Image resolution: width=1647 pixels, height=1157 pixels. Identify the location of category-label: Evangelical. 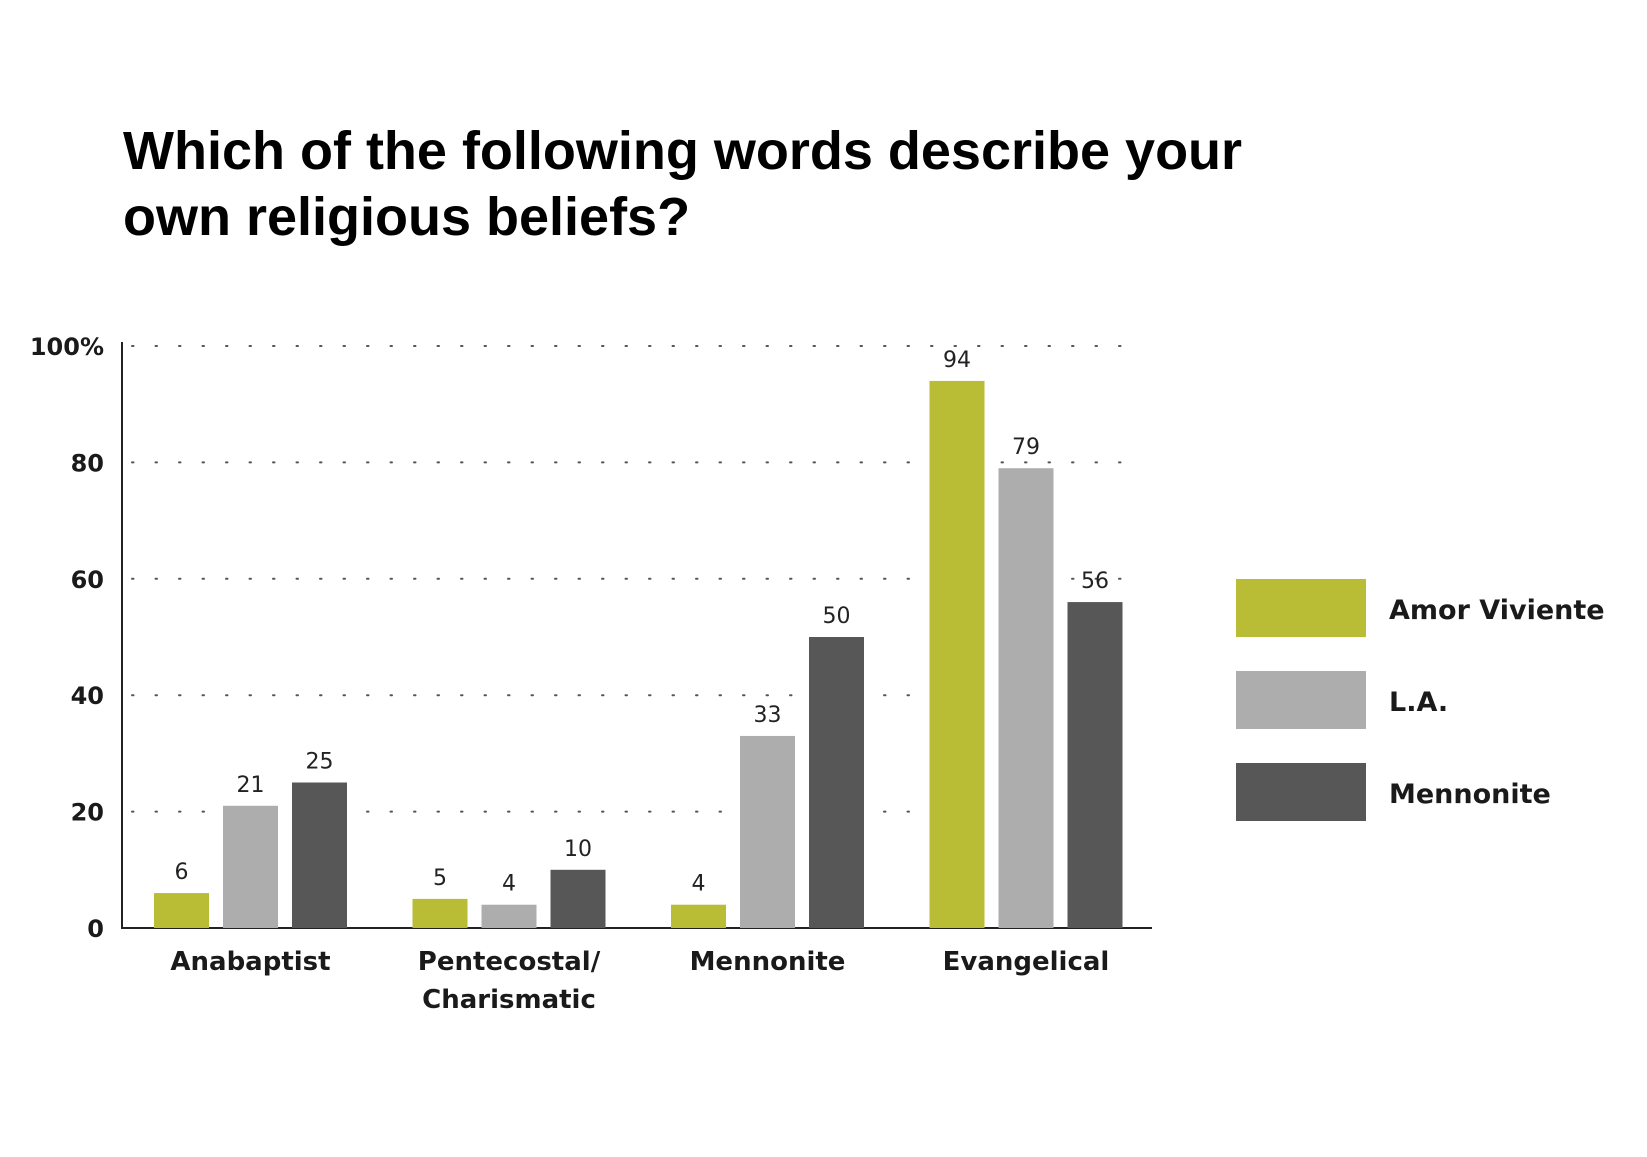
(1026, 962).